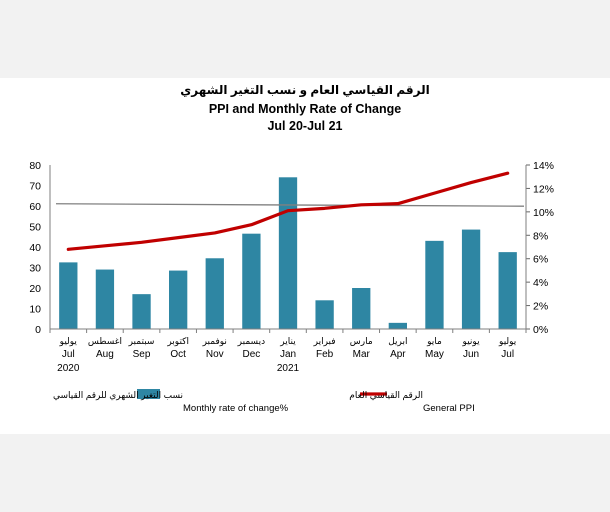  Describe the element at coordinates (543, 213) in the screenshot. I see `y-right-tick-label: 10%` at that location.